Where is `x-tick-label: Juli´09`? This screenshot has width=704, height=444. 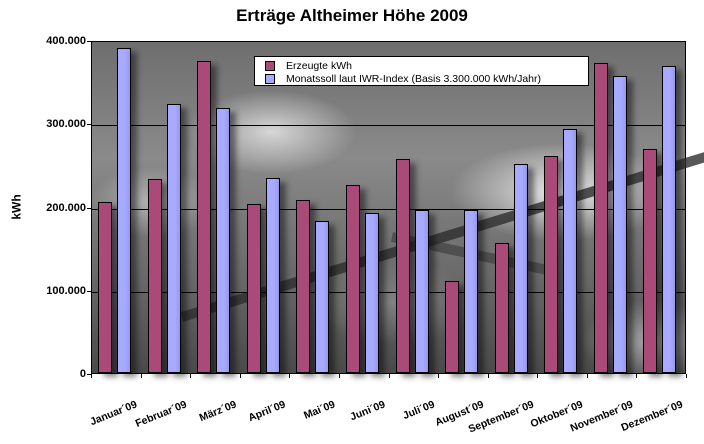
x-tick-label: Juli´09 is located at coordinates (419, 410).